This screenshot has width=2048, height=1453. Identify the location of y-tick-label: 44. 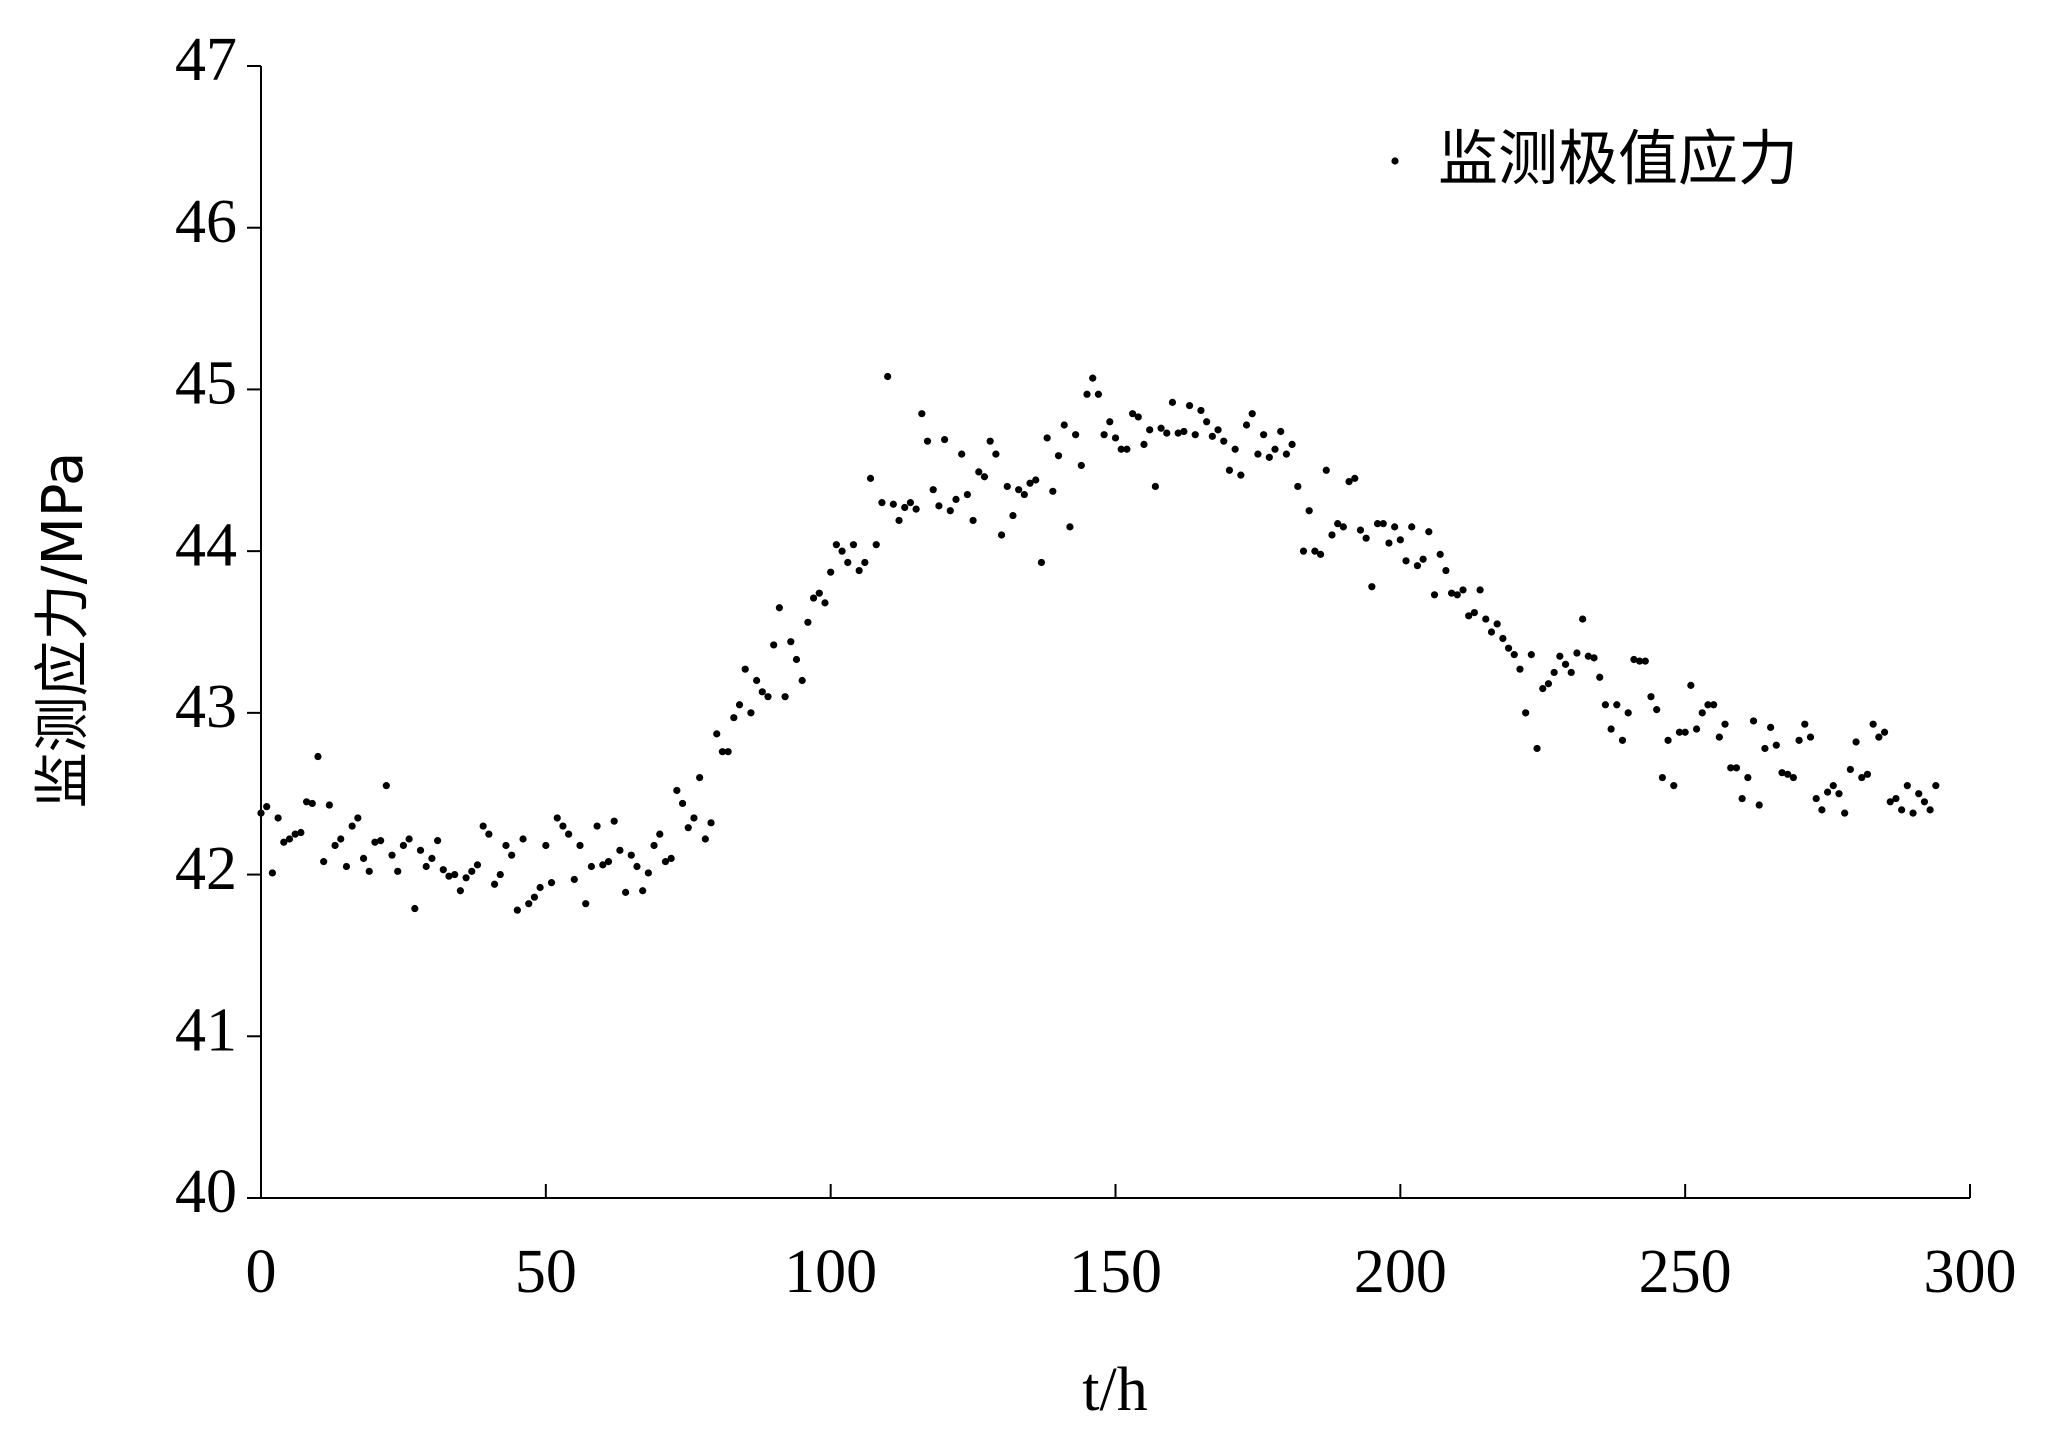
(206, 545).